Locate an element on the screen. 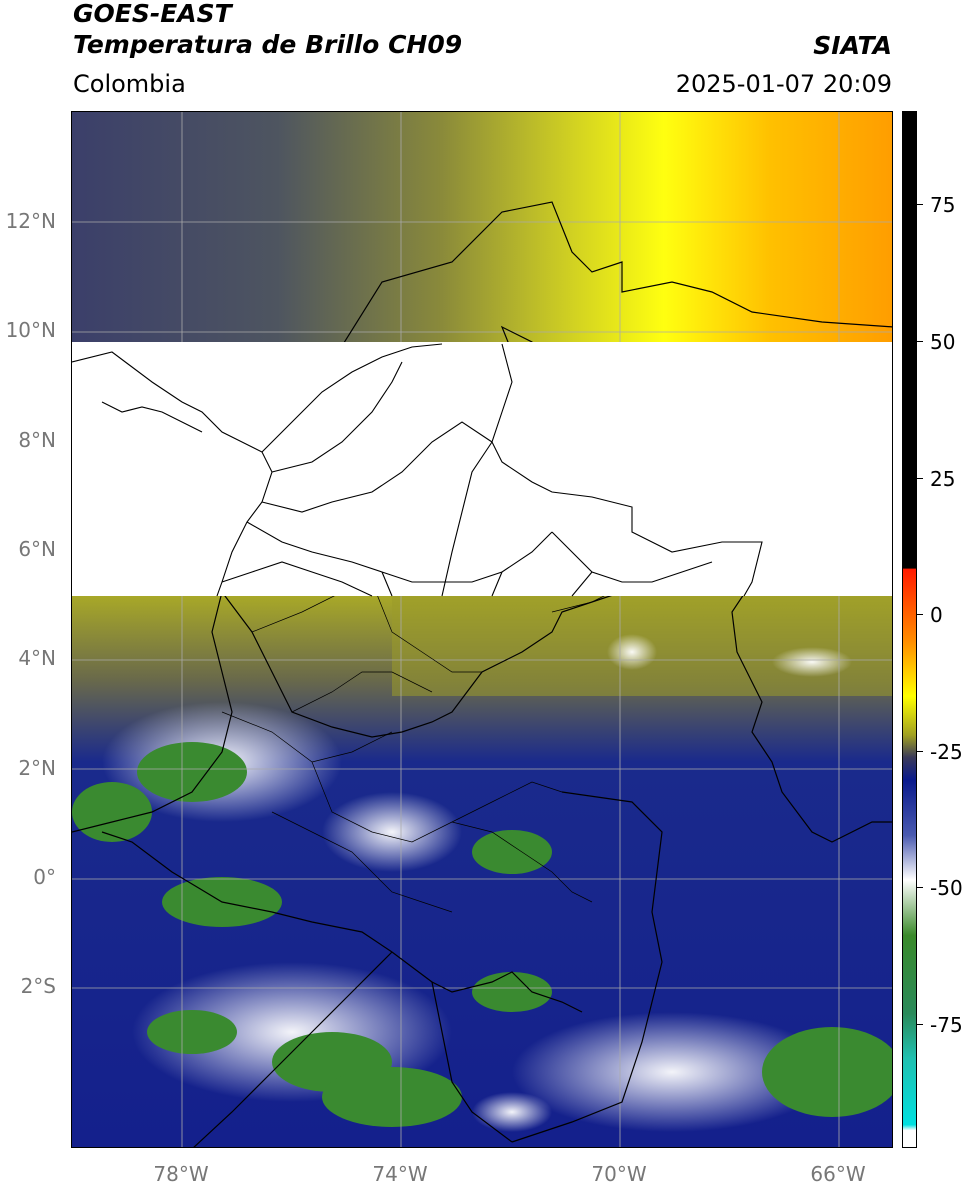 This screenshot has width=966, height=1190. lat-label-10n: 10°N is located at coordinates (30, 330).